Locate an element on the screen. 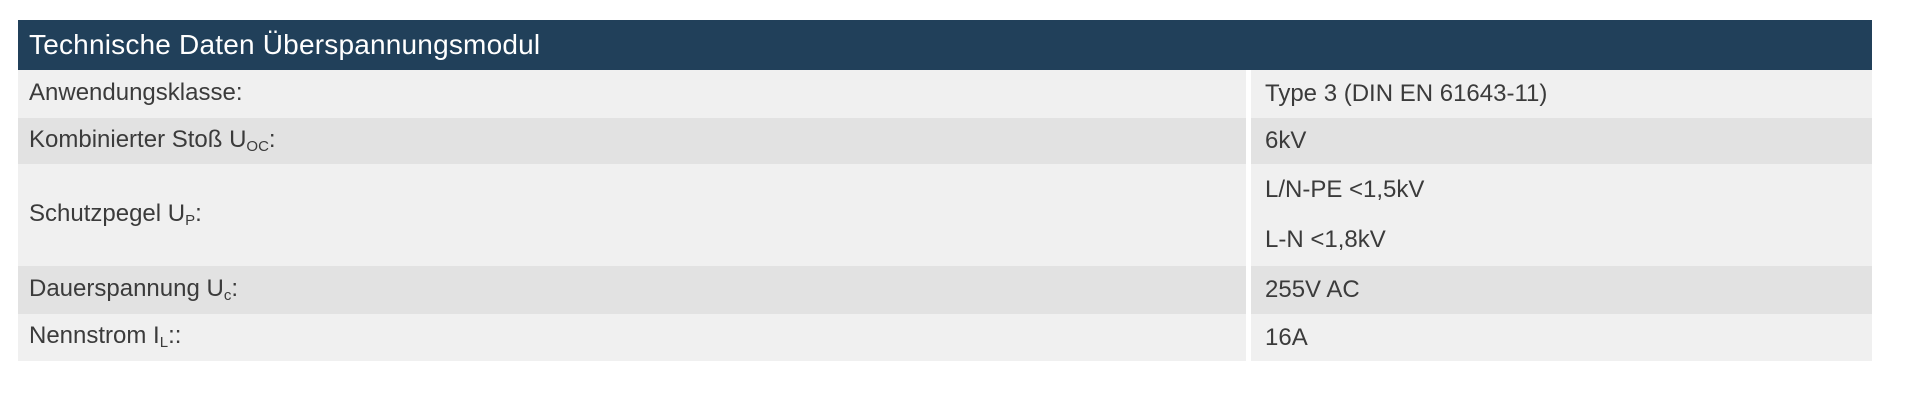  row-value: 16A is located at coordinates (1286, 337).